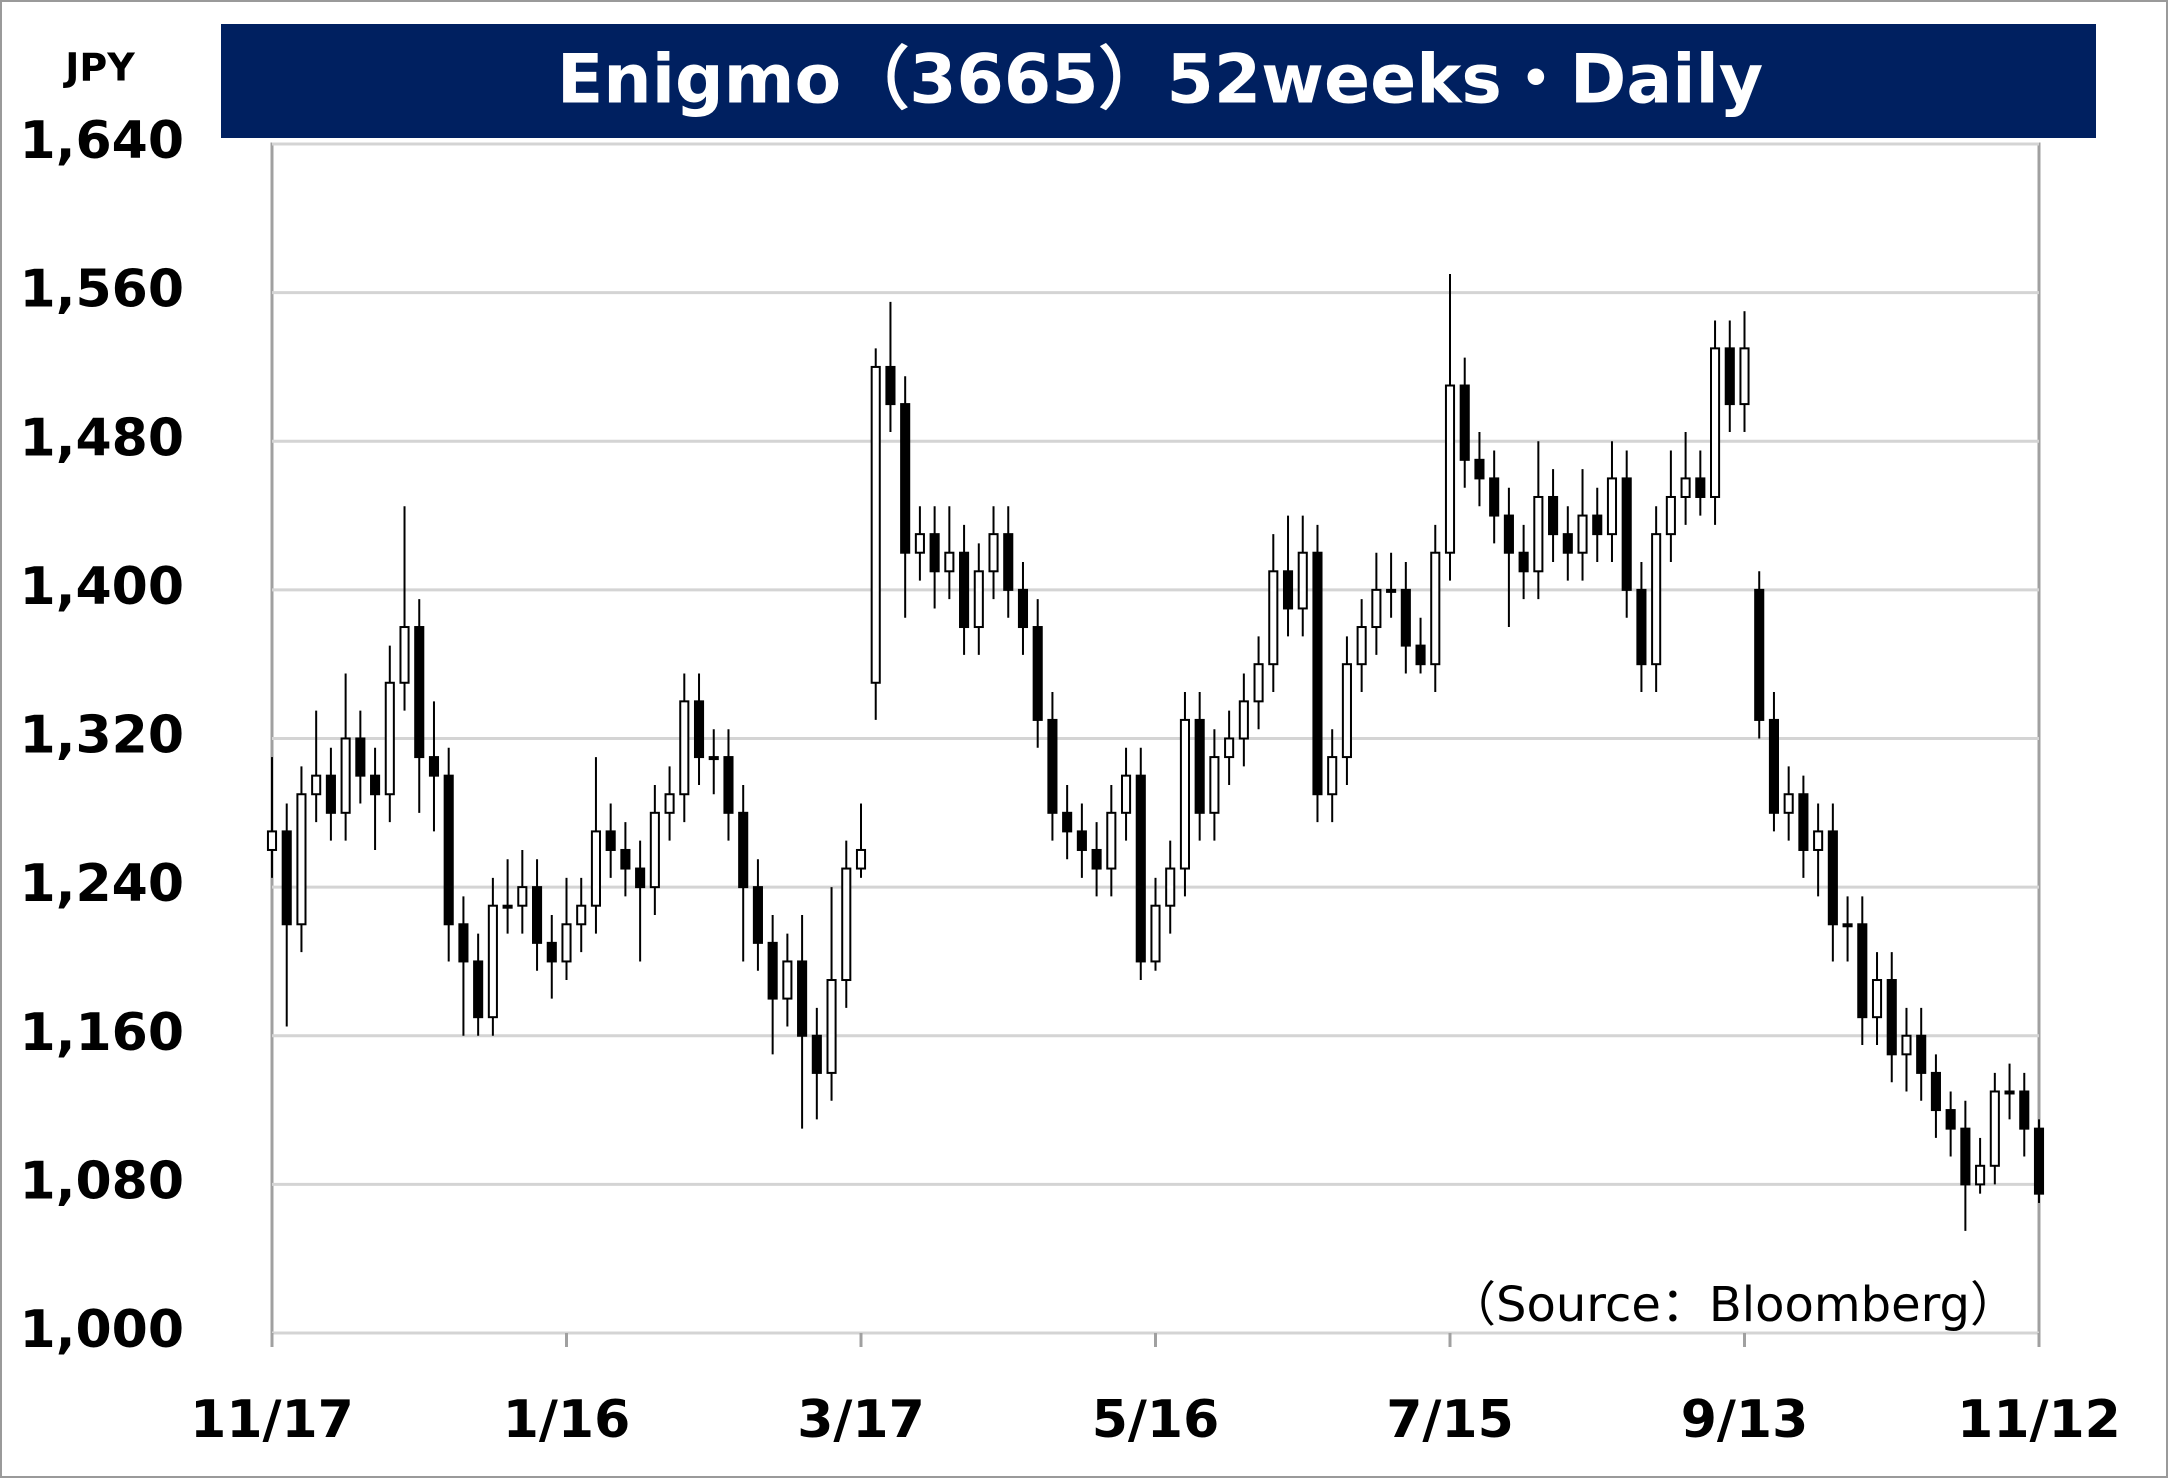 The height and width of the screenshot is (1478, 2168). I want to click on y-tick-label: 1,560, so click(102, 290).